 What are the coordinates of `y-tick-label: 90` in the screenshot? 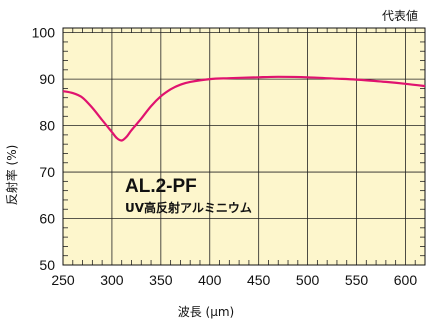 It's located at (47, 79).